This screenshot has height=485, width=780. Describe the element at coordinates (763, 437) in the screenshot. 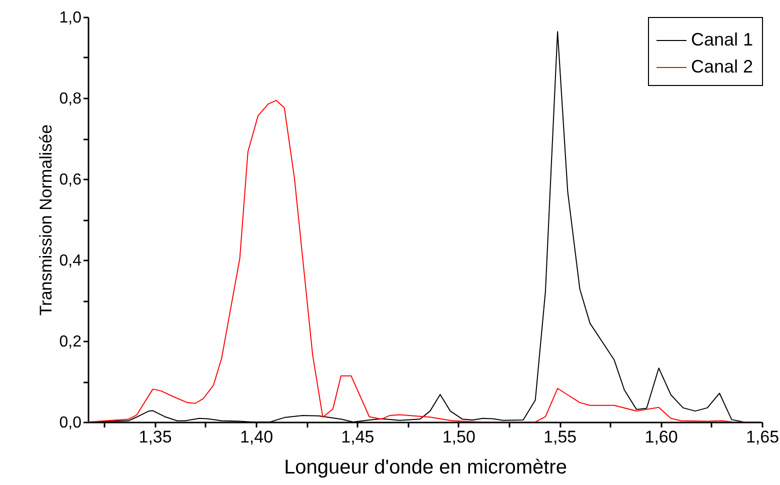

I see `x-tick-label: 1,65` at that location.